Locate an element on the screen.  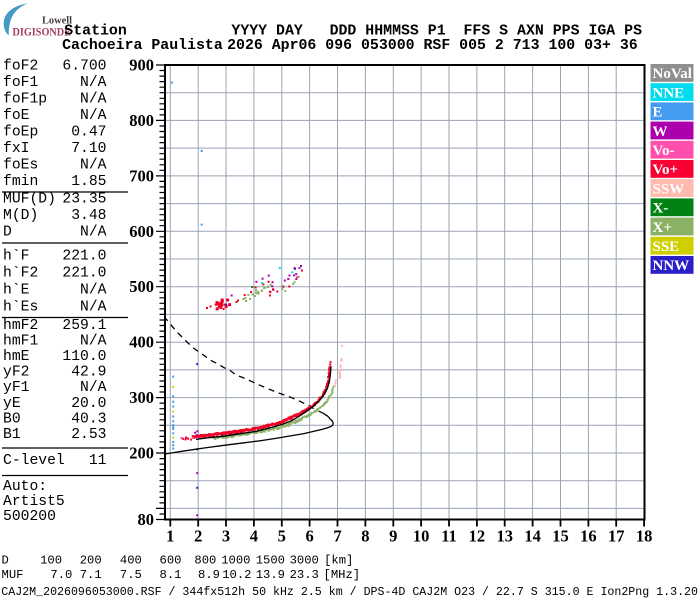
svg-text: 13.9 is located at coordinates (270, 575).